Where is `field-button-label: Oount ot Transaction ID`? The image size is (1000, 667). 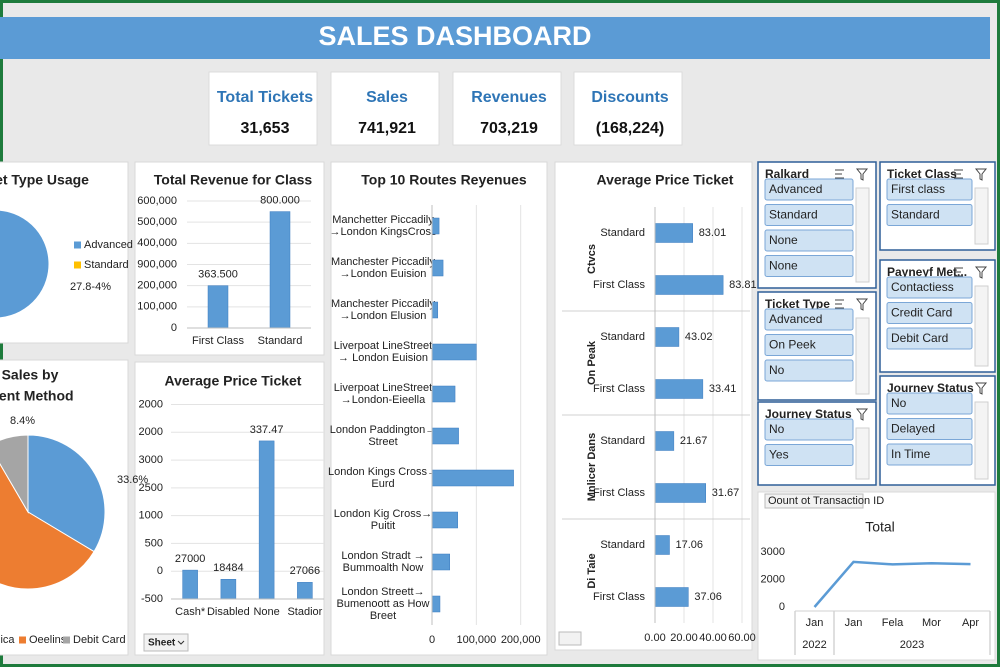 field-button-label: Oount ot Transaction ID is located at coordinates (826, 501).